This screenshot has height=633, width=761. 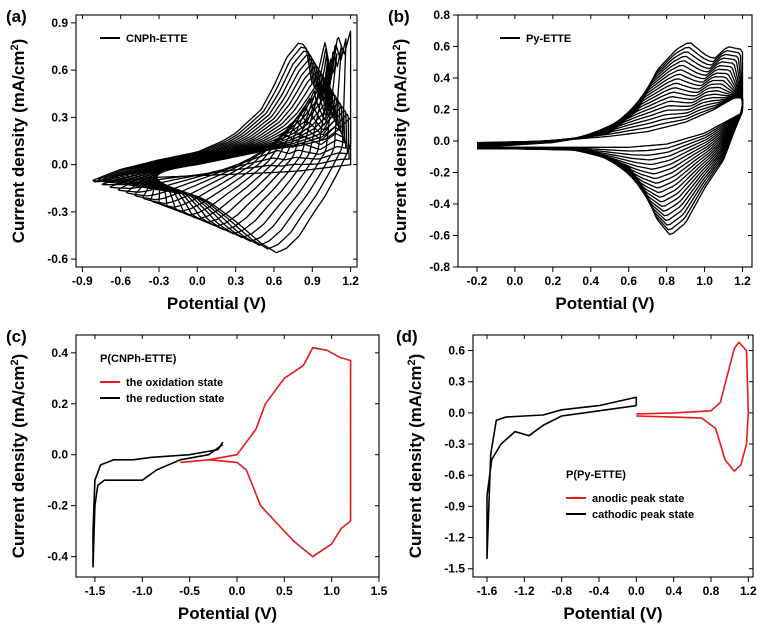 What do you see at coordinates (454, 506) in the screenshot?
I see `y-tick-label: -0.9` at bounding box center [454, 506].